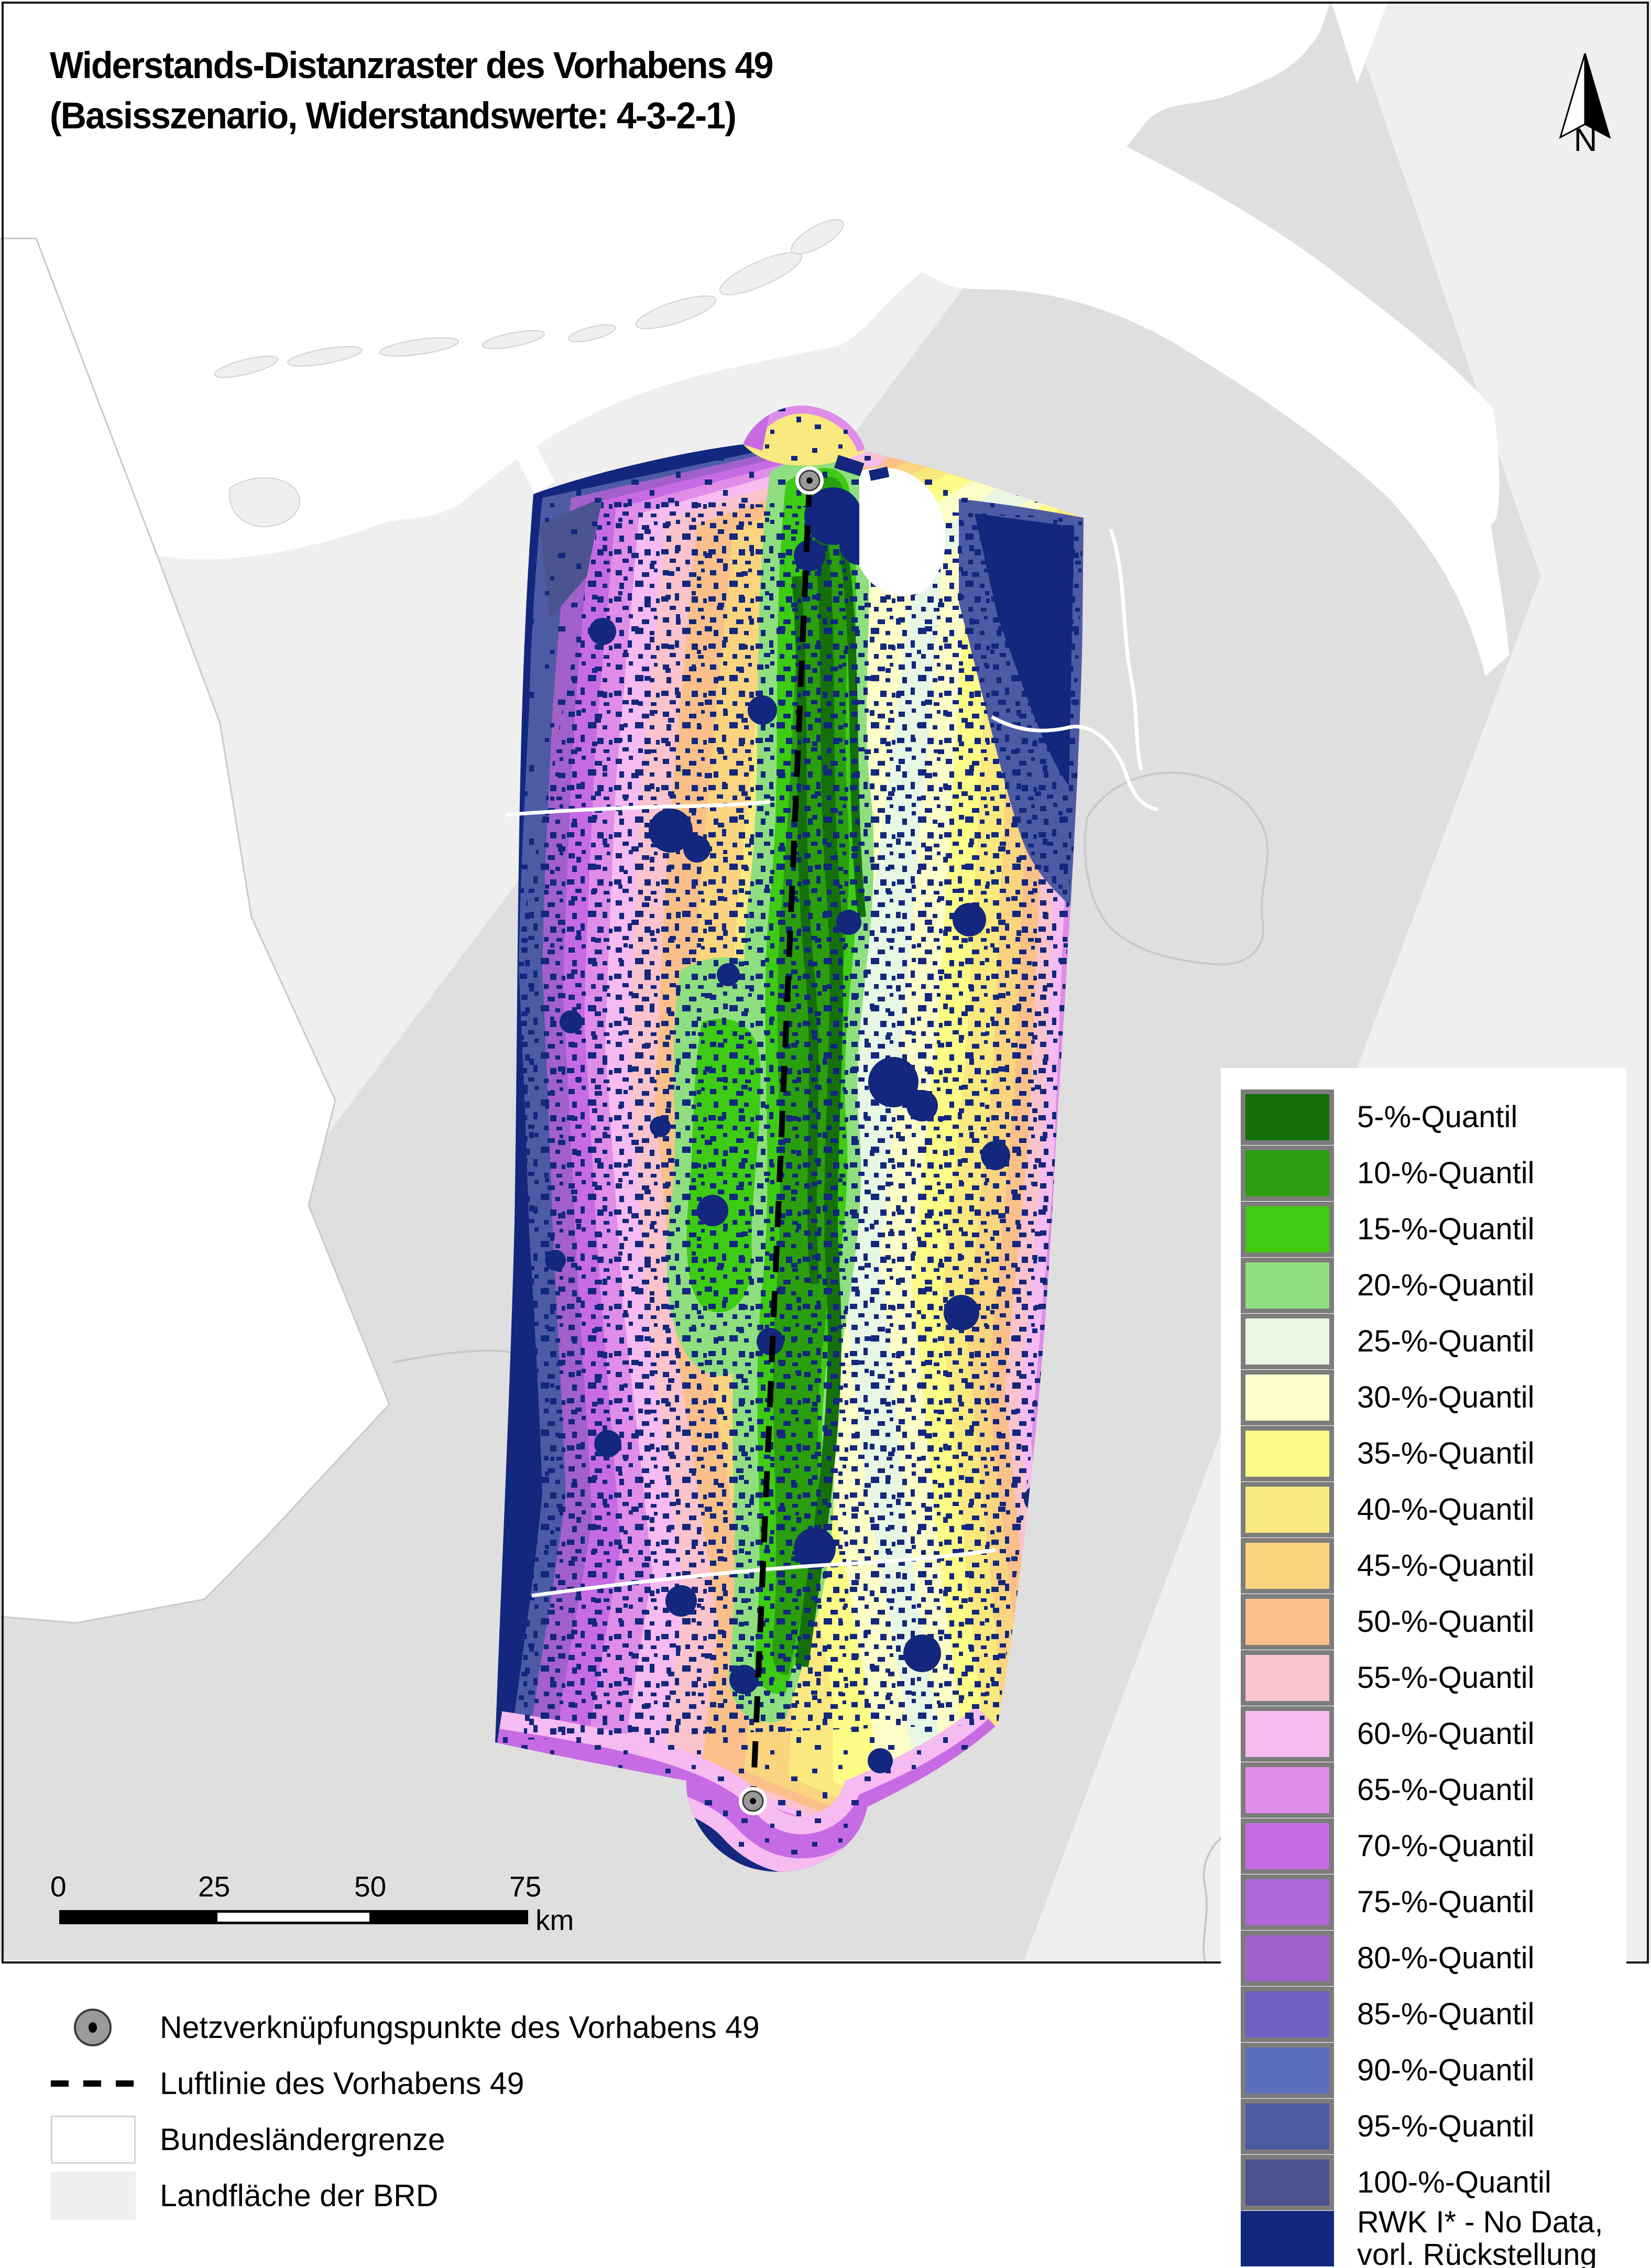 This screenshot has width=1651, height=2268. Describe the element at coordinates (460, 2027) in the screenshot. I see `map-legend-label: Netzverknüpfungspunkte des Vorhabens 49` at that location.